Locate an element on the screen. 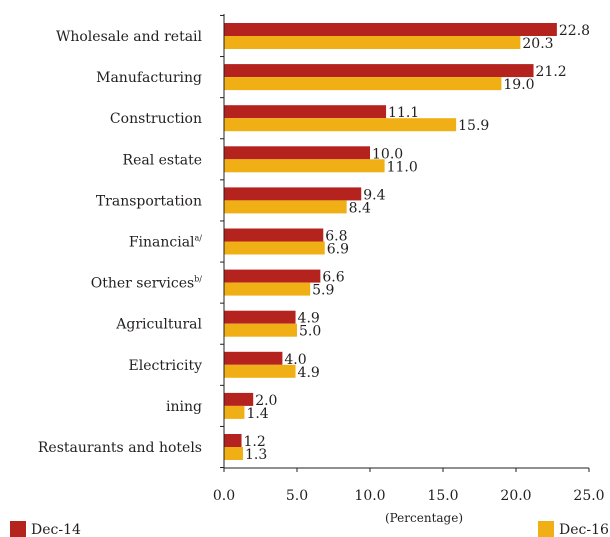 This screenshot has height=537, width=610. value-label: 4.0 is located at coordinates (295, 360).